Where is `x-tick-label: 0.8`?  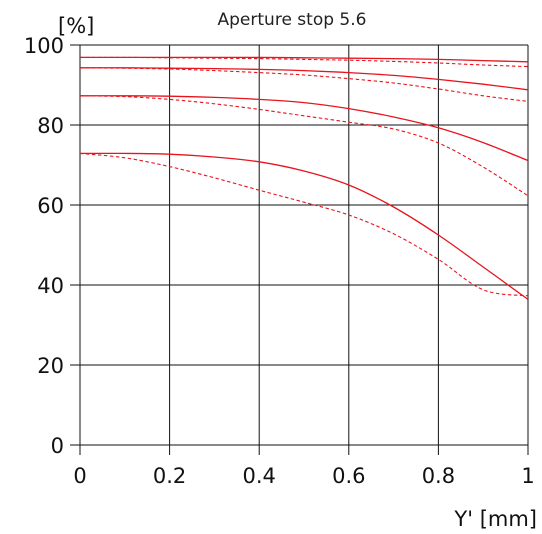 x-tick-label: 0.8 is located at coordinates (438, 476).